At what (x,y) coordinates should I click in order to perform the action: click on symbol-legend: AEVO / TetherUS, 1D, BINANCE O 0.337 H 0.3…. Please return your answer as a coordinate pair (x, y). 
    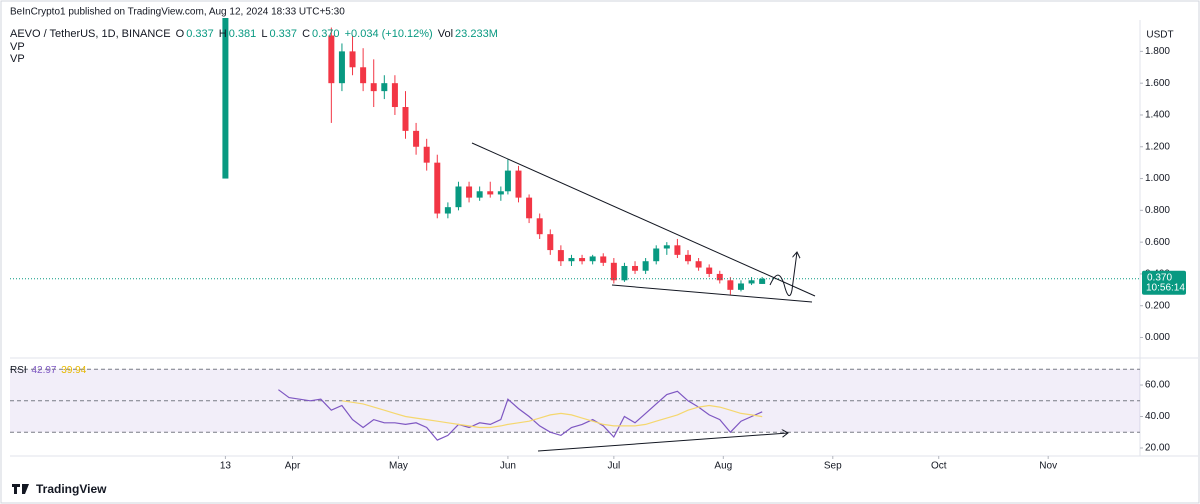
    Looking at the image, I should click on (255, 34).